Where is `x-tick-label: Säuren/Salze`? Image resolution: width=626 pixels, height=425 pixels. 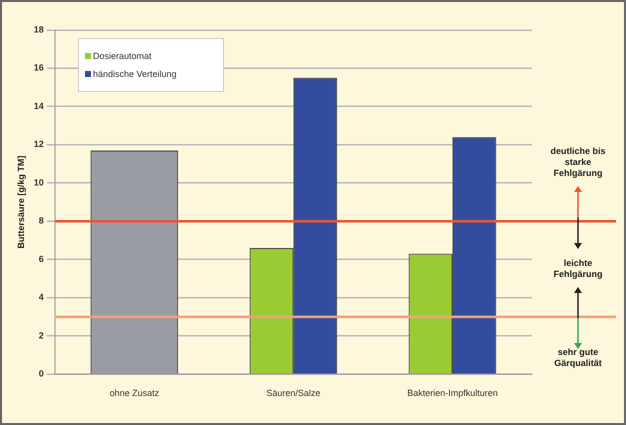
x-tick-label: Säuren/Salze is located at coordinates (293, 393).